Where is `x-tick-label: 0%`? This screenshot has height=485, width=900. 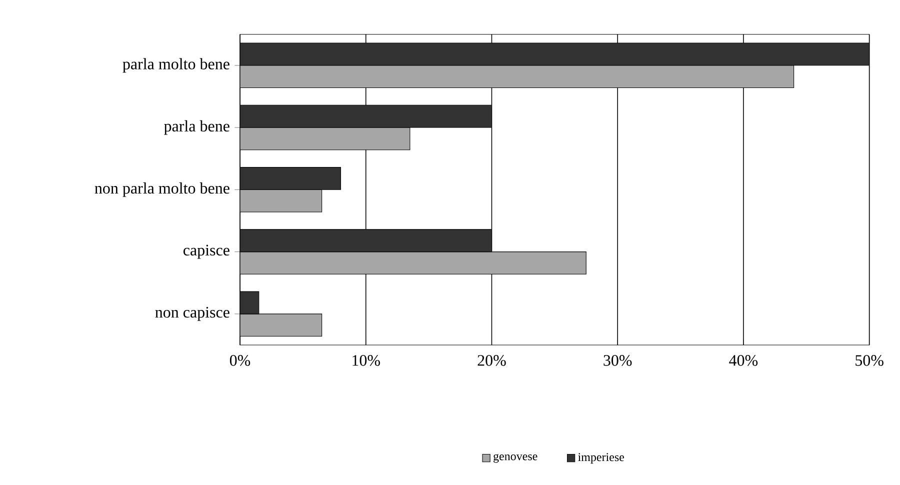 x-tick-label: 0% is located at coordinates (240, 360).